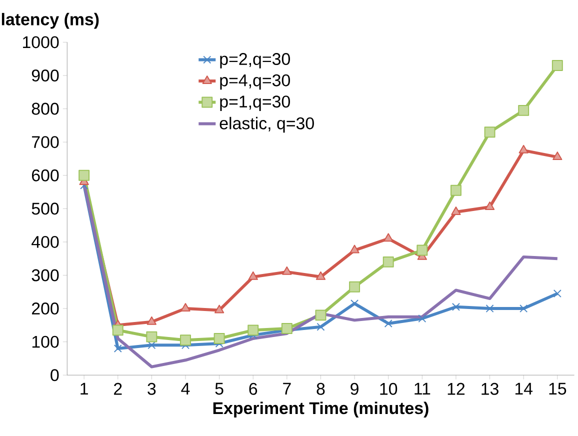 The image size is (578, 436). Describe the element at coordinates (490, 388) in the screenshot. I see `x-tick-label: 13` at that location.